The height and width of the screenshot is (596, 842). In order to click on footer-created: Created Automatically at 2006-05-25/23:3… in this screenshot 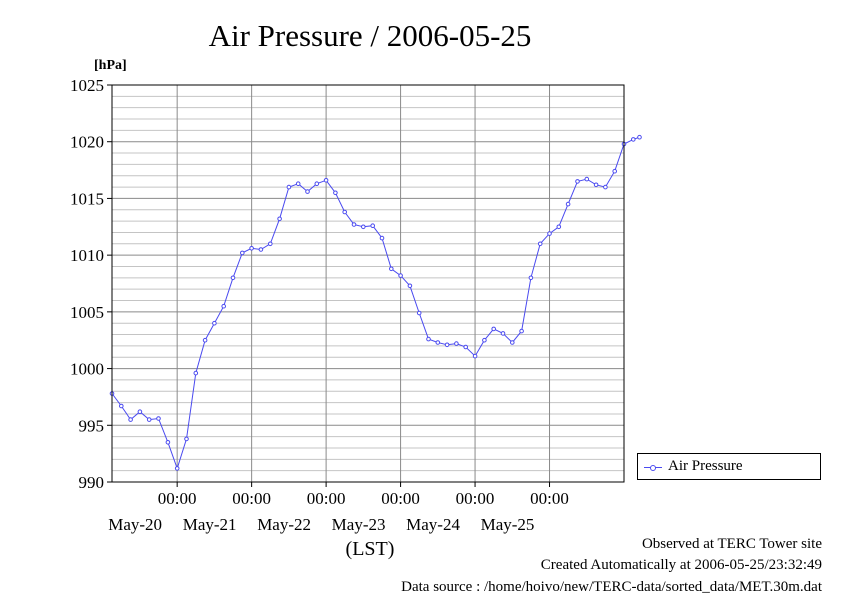, I will do `click(681, 565)`.